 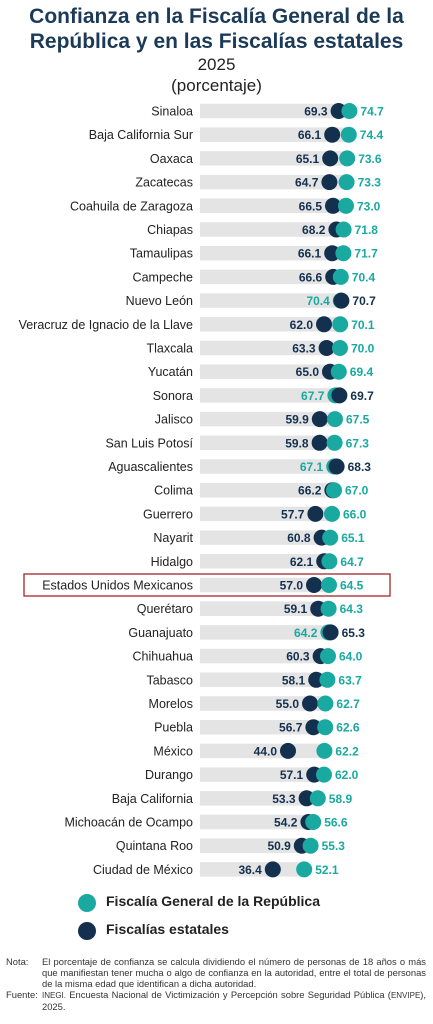 I want to click on legend-label-fgr: Fiscalía General de la República, so click(x=213, y=901).